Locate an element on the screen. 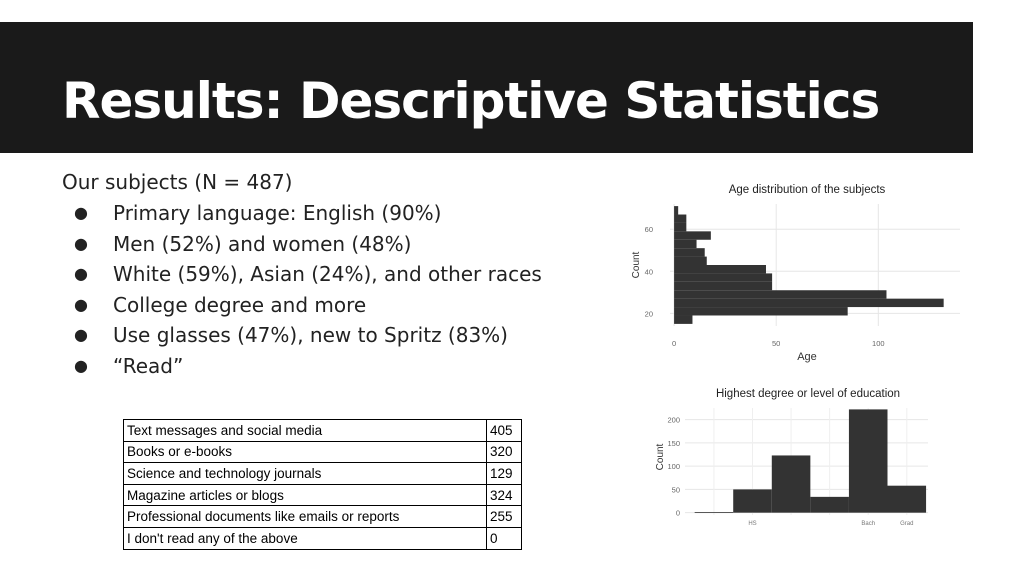  row-count: 405 is located at coordinates (504, 430).